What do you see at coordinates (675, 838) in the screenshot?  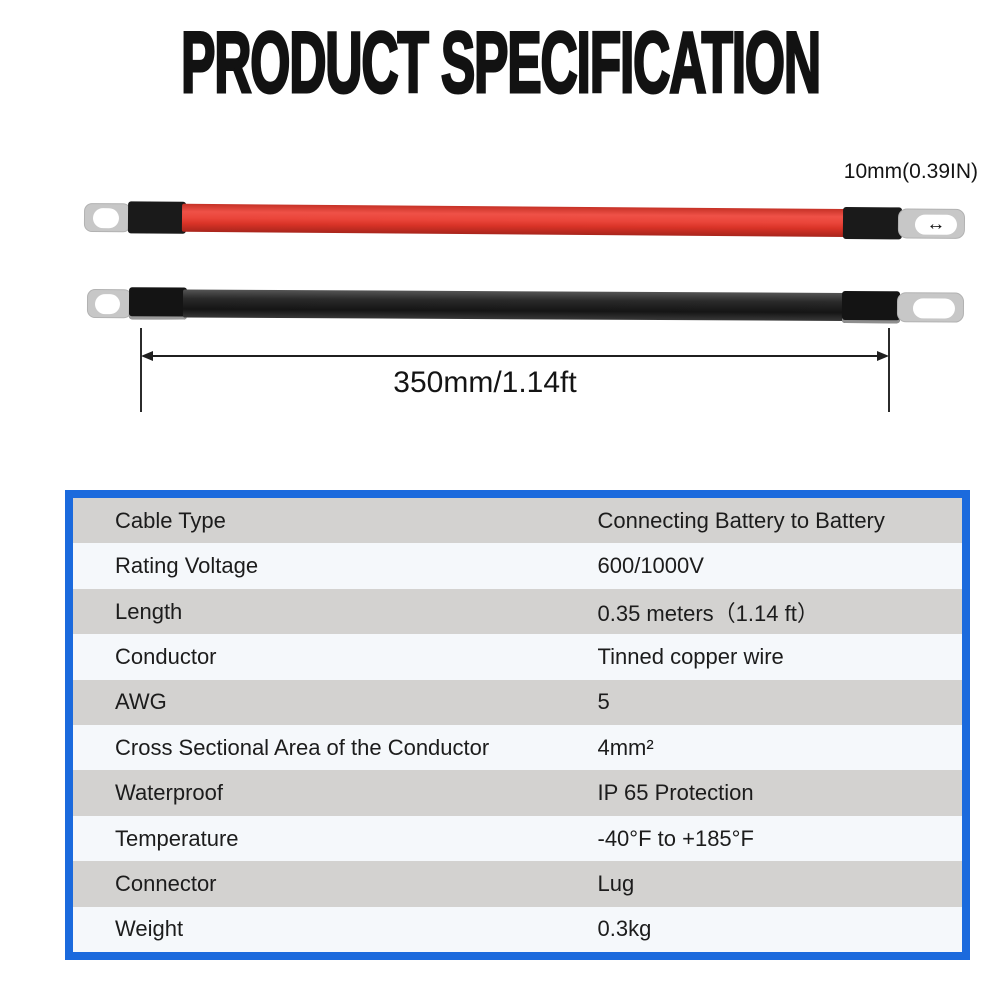 I see `spec-value: -40°F to +185°F` at bounding box center [675, 838].